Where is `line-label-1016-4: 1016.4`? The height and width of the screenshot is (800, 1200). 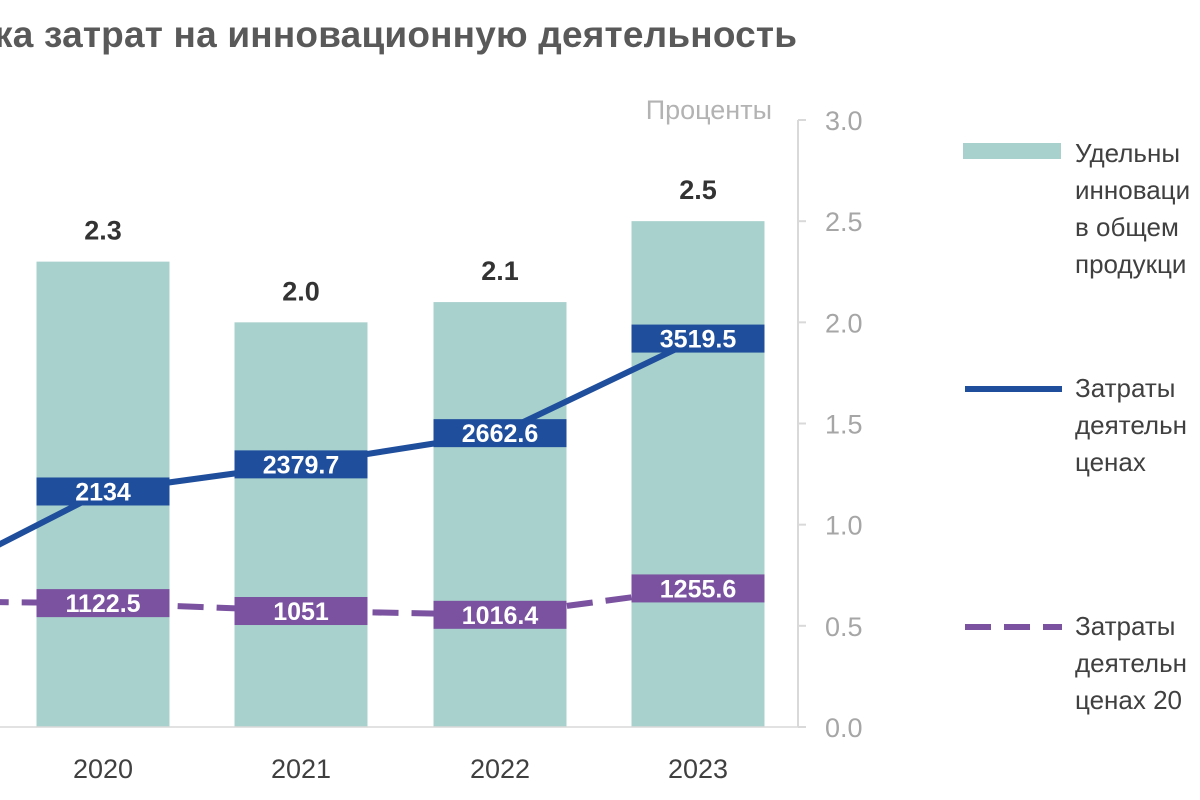 line-label-1016-4: 1016.4 is located at coordinates (500, 616).